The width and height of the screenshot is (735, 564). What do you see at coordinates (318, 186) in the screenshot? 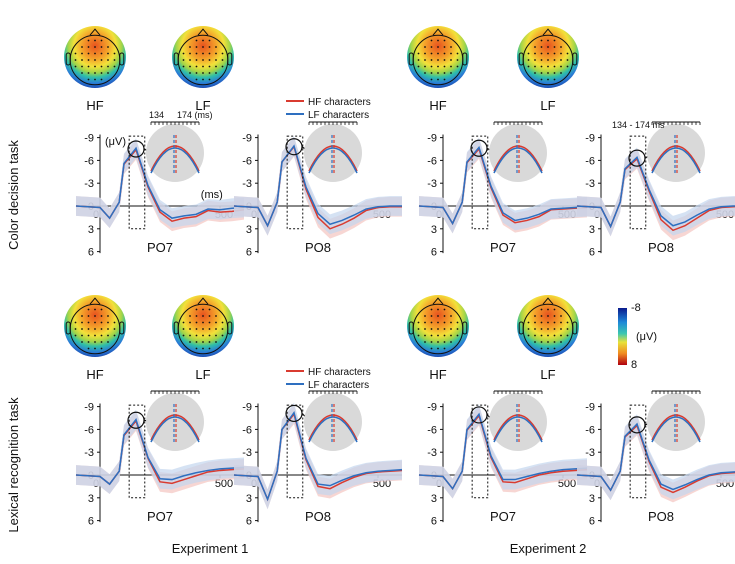
I see `lf-confidence-band` at bounding box center [318, 186].